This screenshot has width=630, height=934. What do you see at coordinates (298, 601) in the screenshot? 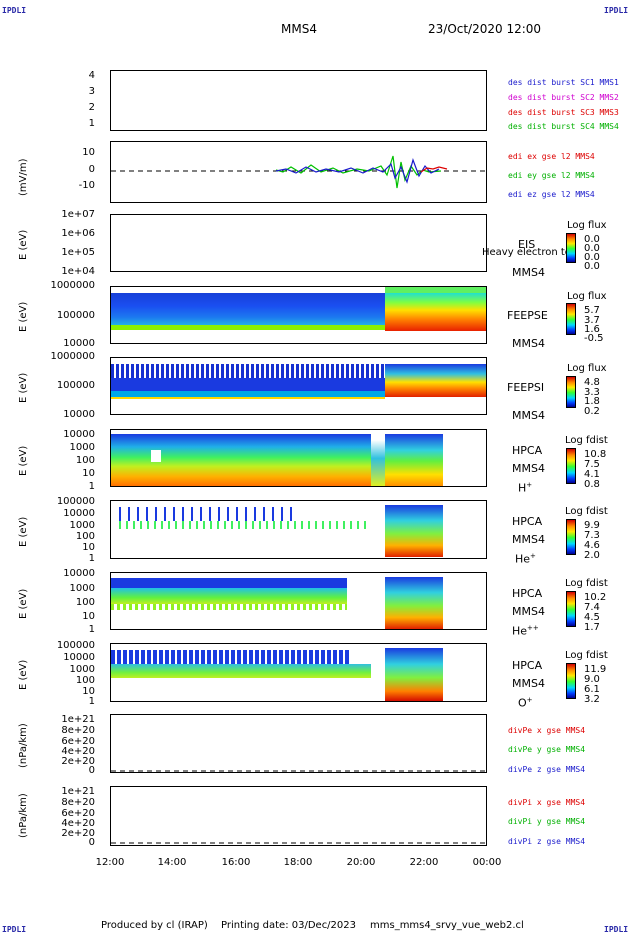
I see `panel-hpca-hepp` at bounding box center [298, 601].